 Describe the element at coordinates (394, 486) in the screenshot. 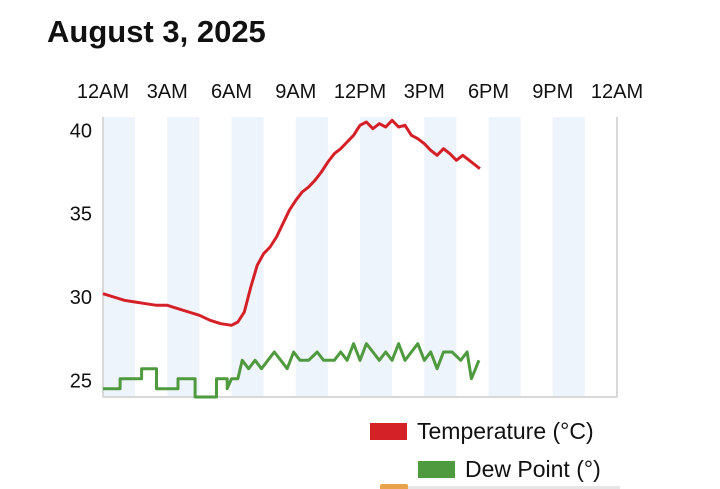

I see `bottom-marker` at that location.